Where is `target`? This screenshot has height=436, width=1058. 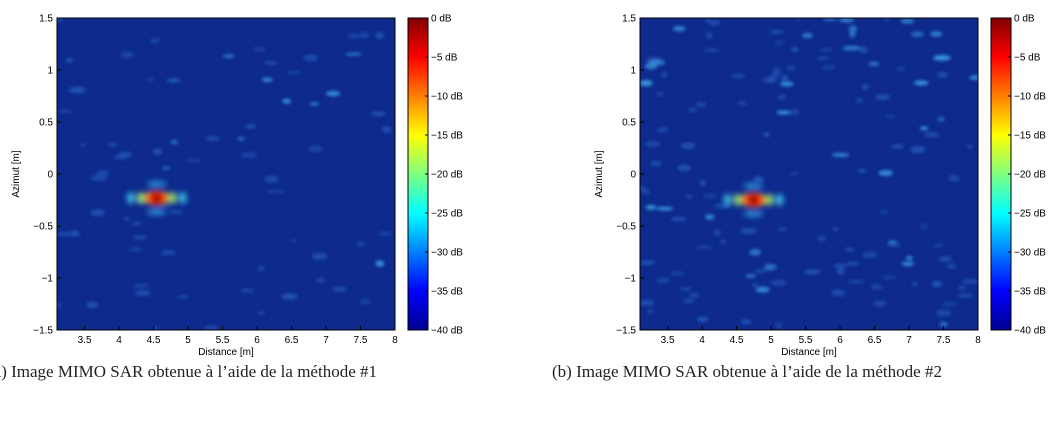 target is located at coordinates (156, 198).